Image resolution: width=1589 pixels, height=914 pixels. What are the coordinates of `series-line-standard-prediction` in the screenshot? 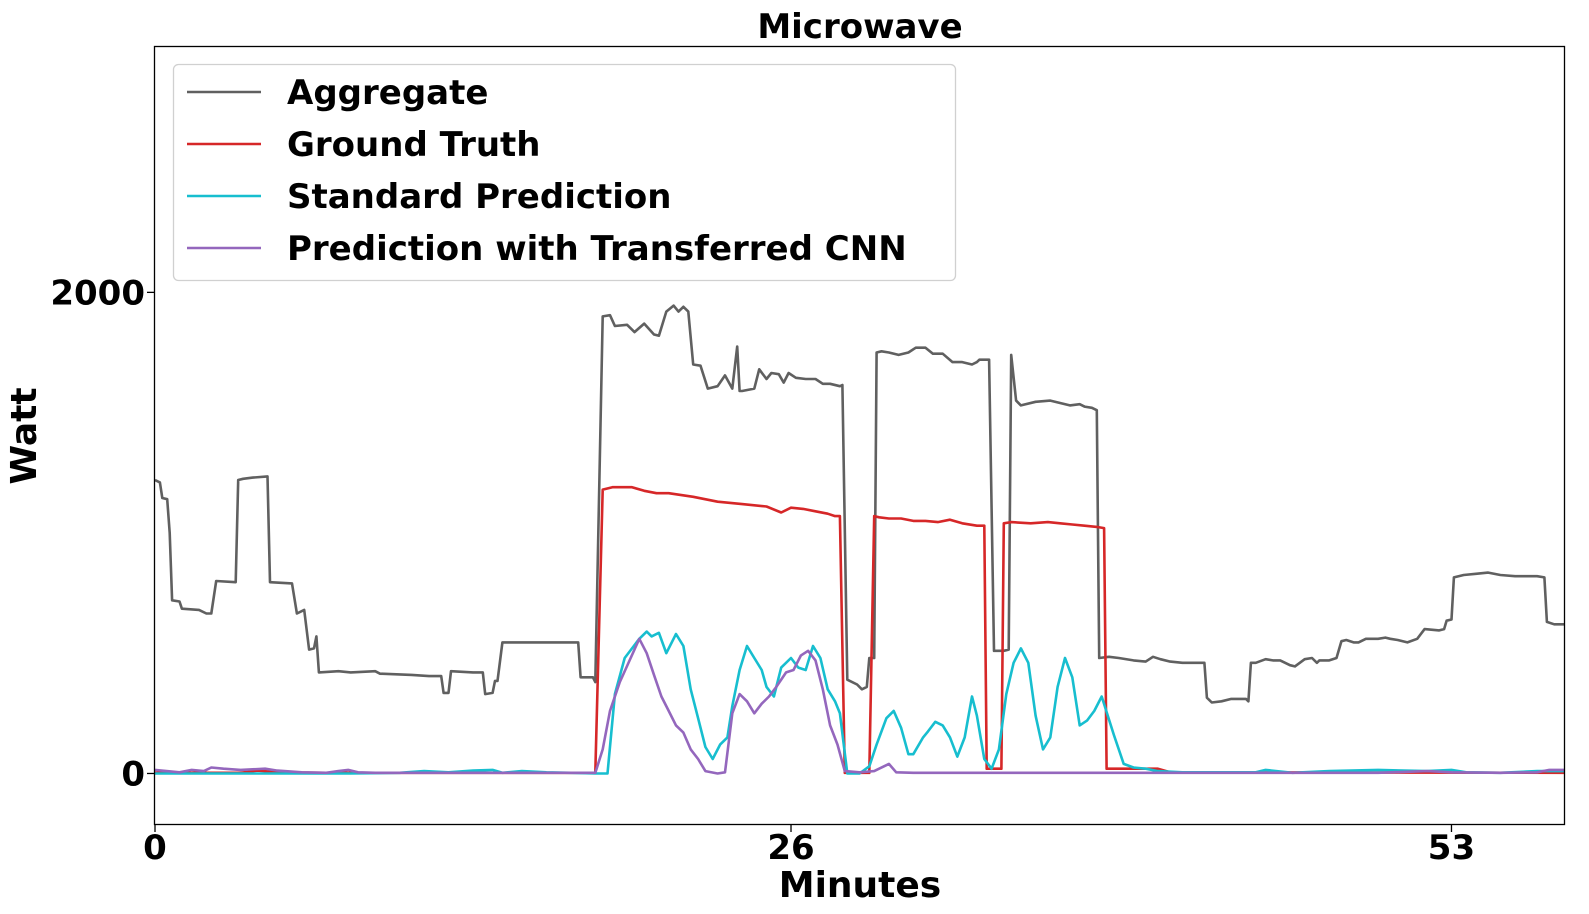 It's located at (859, 702).